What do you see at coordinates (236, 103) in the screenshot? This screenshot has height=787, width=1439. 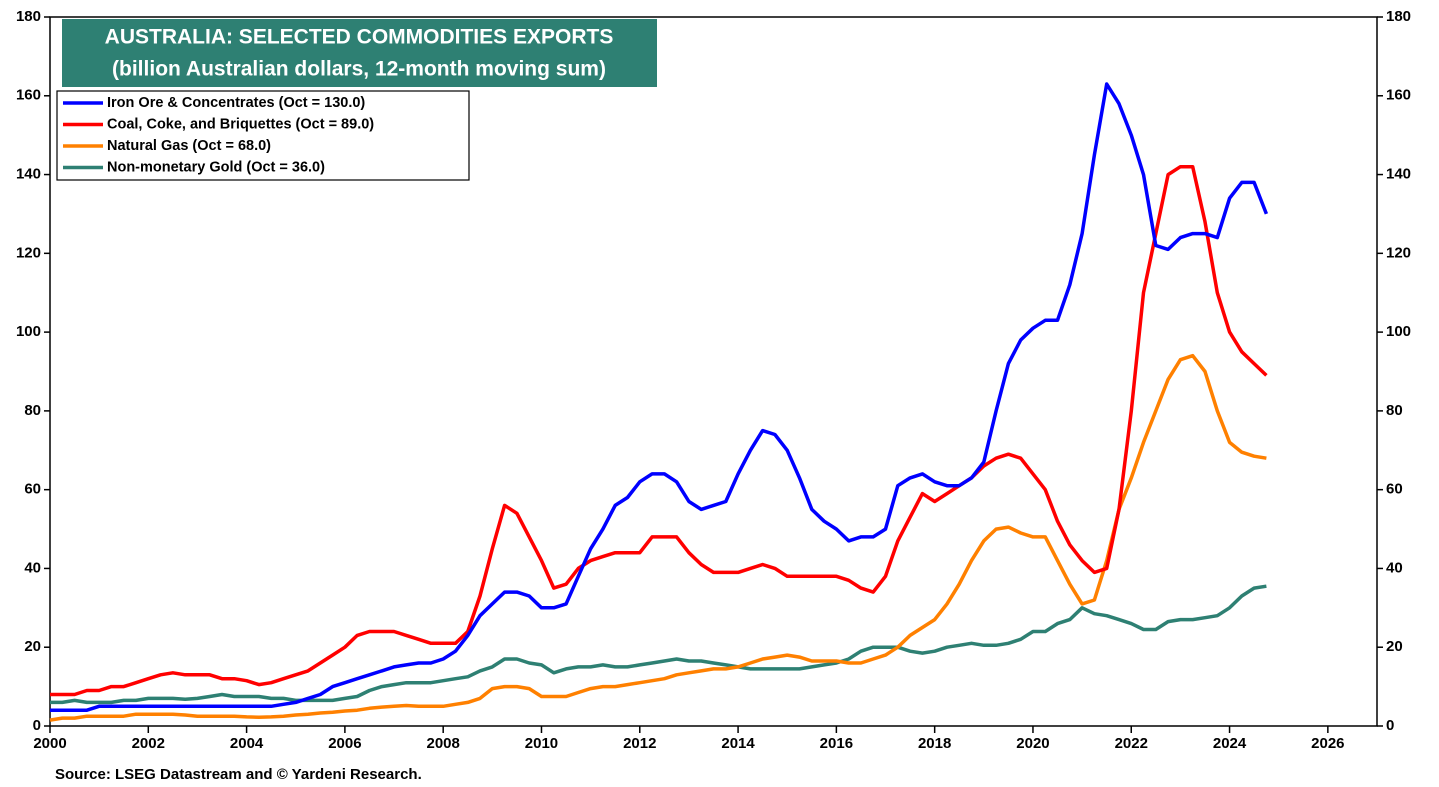 I see `legend-label: Iron Ore & Concentrates (Oct = 130.0)` at bounding box center [236, 103].